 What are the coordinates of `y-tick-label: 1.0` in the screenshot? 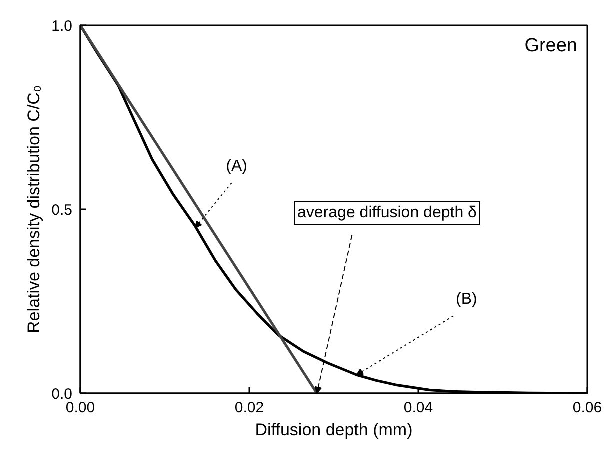 It's located at (62, 26).